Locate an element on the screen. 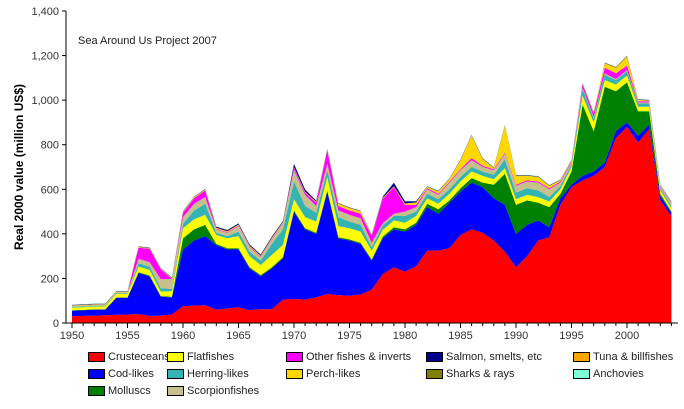  y-tick-label: 1,400 is located at coordinates (45, 12).